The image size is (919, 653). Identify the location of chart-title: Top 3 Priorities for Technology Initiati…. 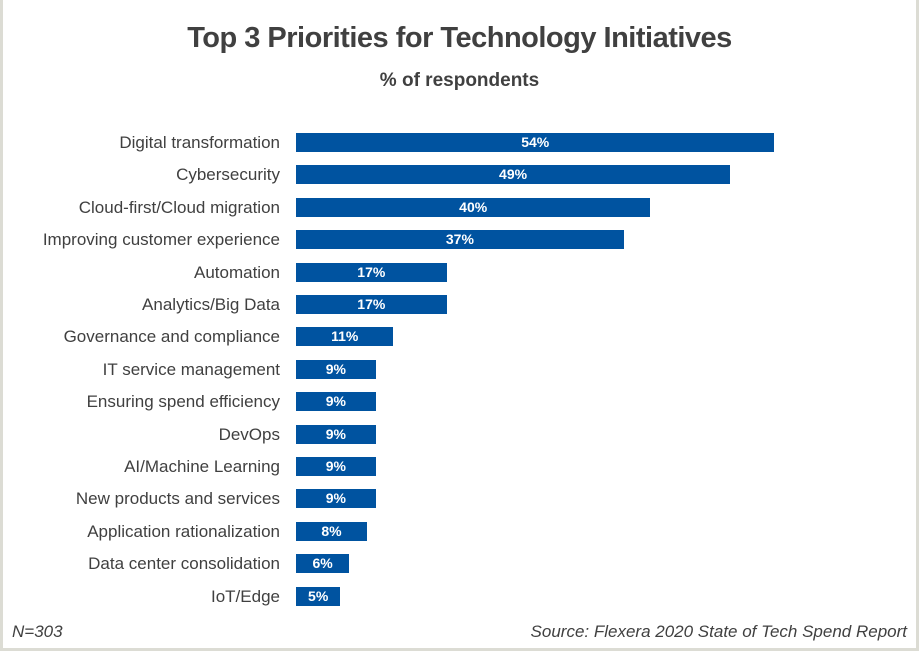
(459, 38).